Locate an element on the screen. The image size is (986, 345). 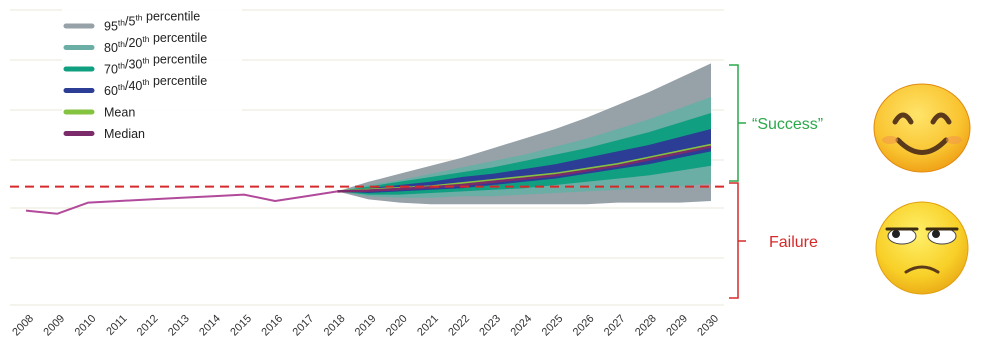
x-tick-label: 2019 is located at coordinates (366, 326).